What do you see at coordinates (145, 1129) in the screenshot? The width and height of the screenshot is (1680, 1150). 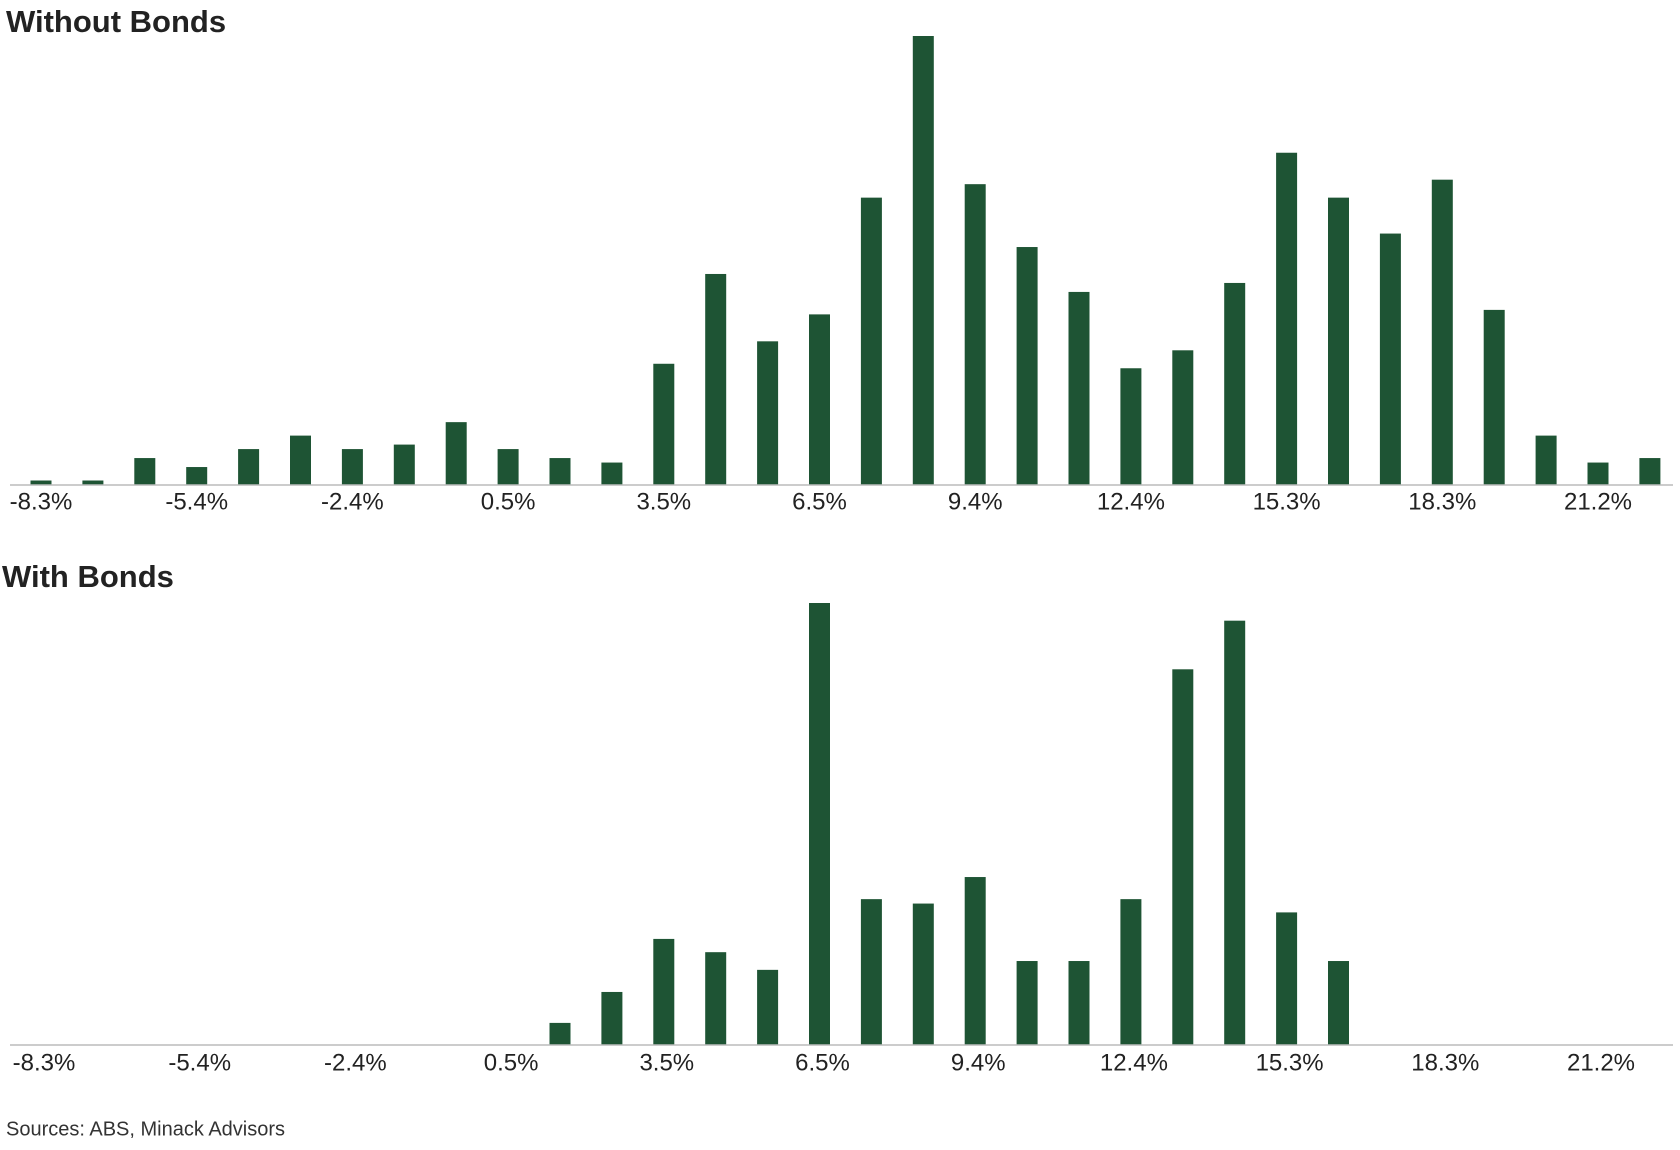 I see `source-note: Sources: ABS, Minack Advisors` at bounding box center [145, 1129].